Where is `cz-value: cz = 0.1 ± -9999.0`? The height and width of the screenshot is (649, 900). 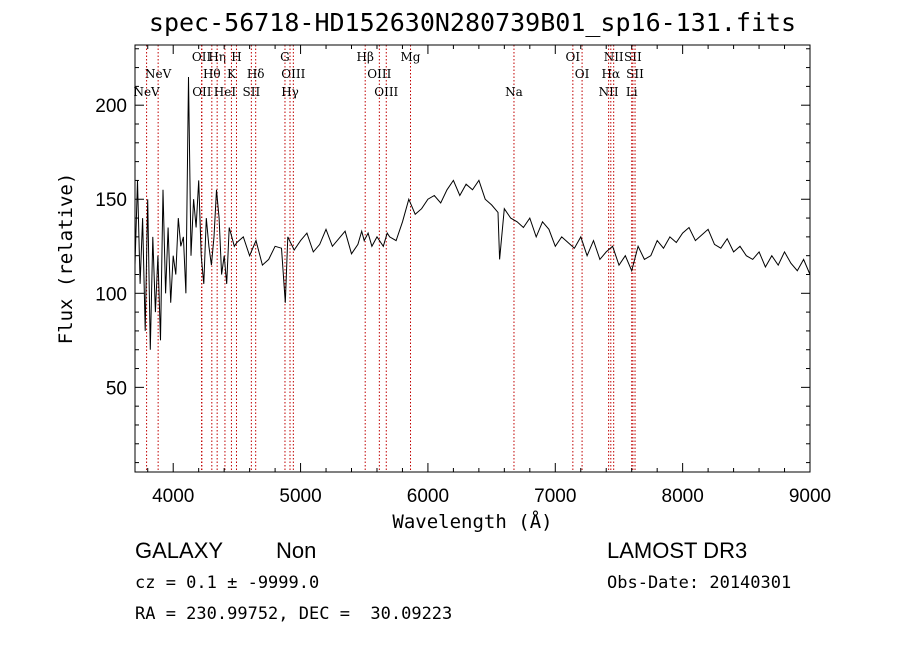
cz-value: cz = 0.1 ± -9999.0 is located at coordinates (227, 583).